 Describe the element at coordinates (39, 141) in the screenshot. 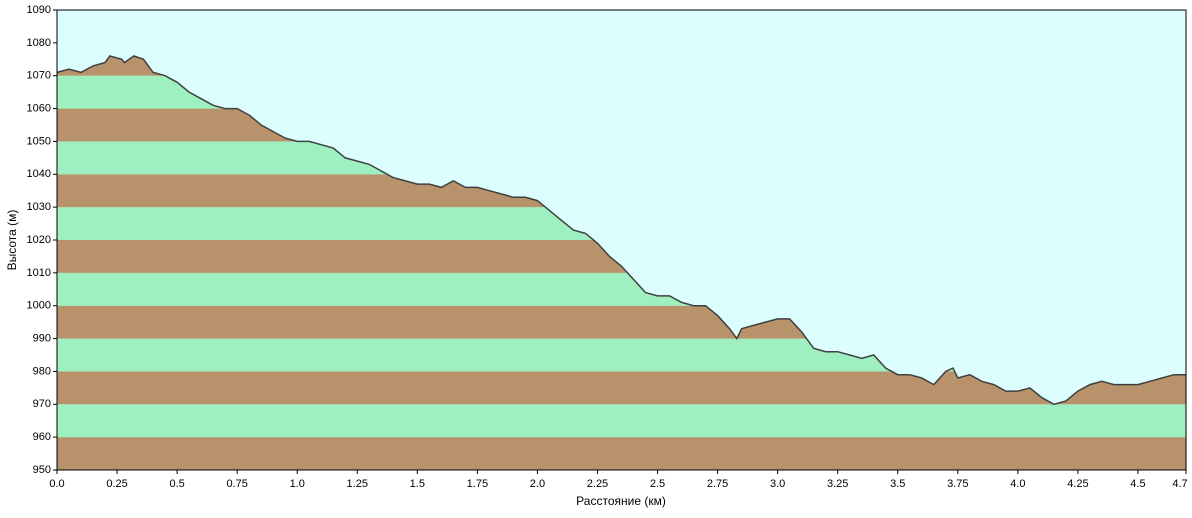

I see `y-tick-label: 1050` at that location.